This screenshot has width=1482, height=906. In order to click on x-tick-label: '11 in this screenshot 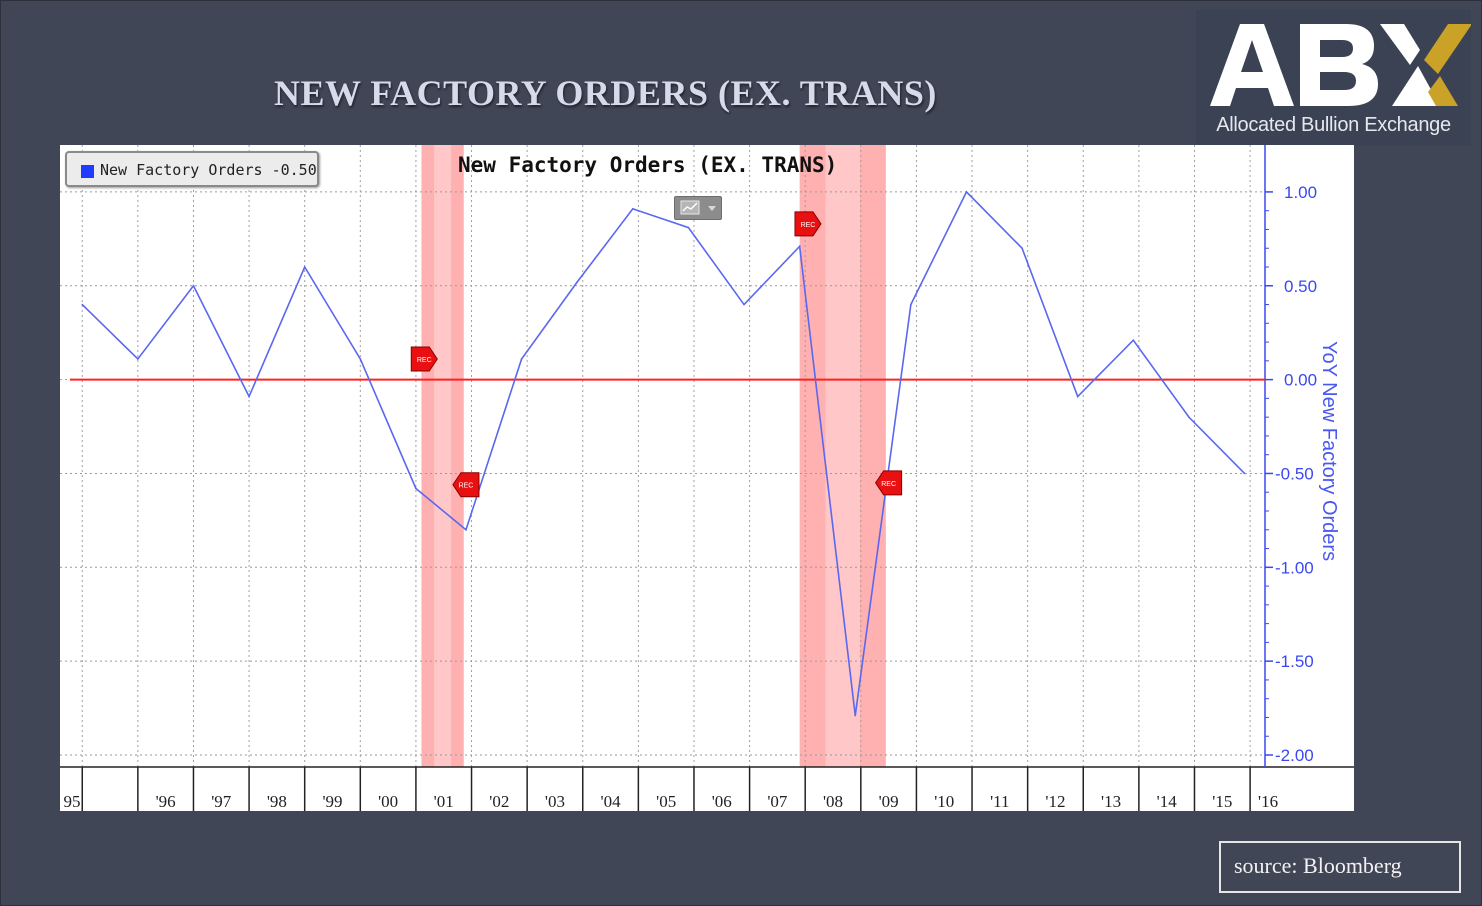, I will do `click(999, 801)`.